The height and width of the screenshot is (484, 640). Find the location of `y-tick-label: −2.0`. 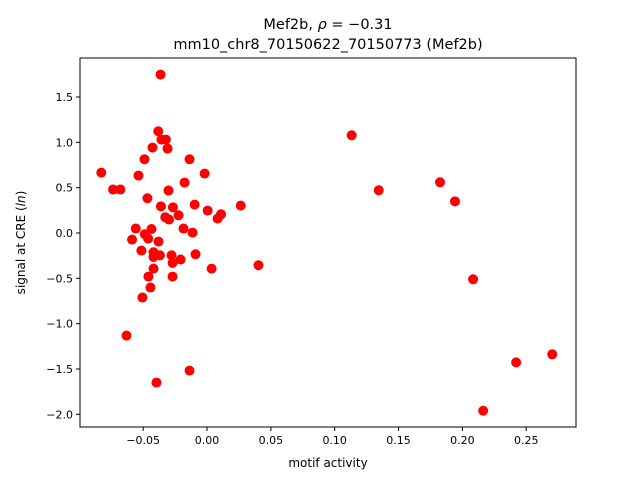

y-tick-label: −2.0 is located at coordinates (59, 414).